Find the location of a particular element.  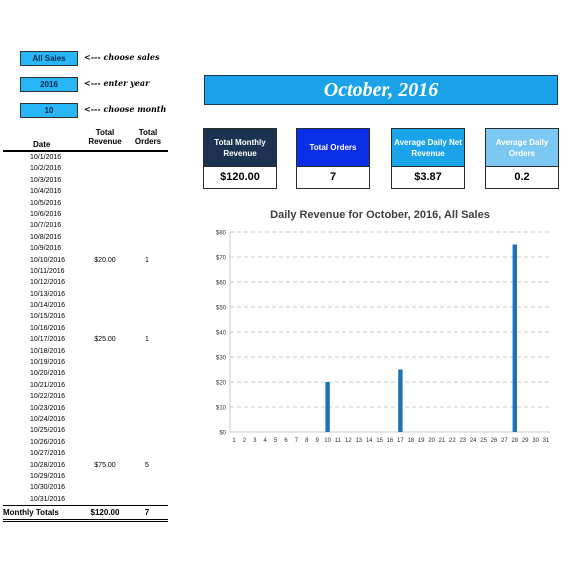

x-tick-label: 20 is located at coordinates (431, 441).